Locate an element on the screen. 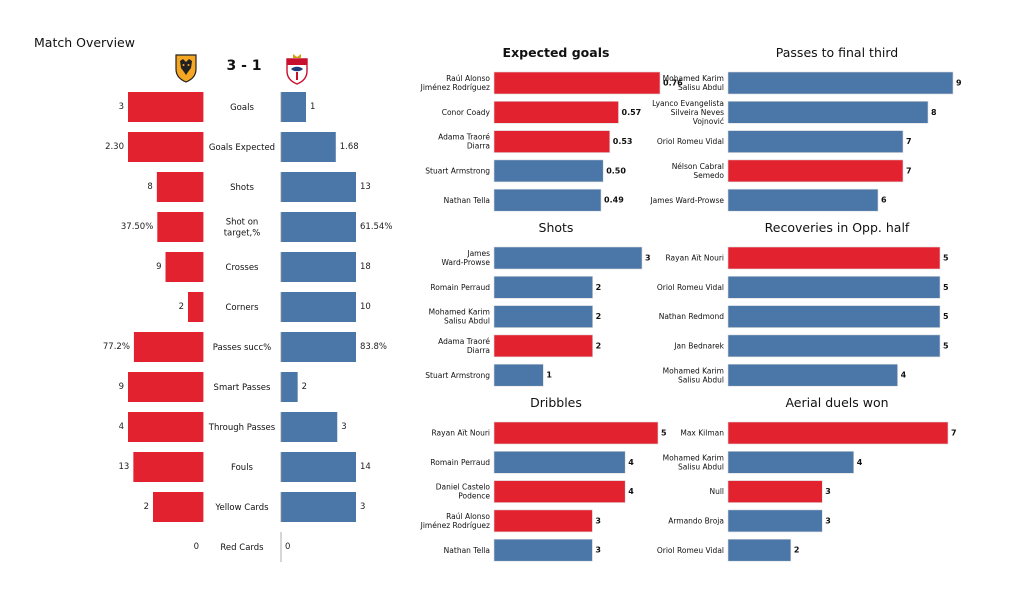 The height and width of the screenshot is (602, 1024). chart-title: Passes to final third is located at coordinates (837, 52).